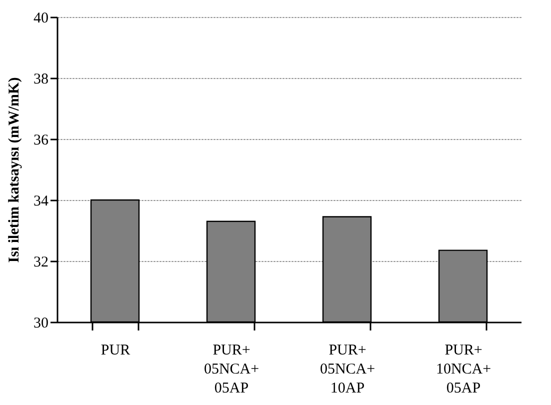  What do you see at coordinates (348, 369) in the screenshot?
I see `x-tick-label: PUR+ 05NCA+ 10AP` at bounding box center [348, 369].